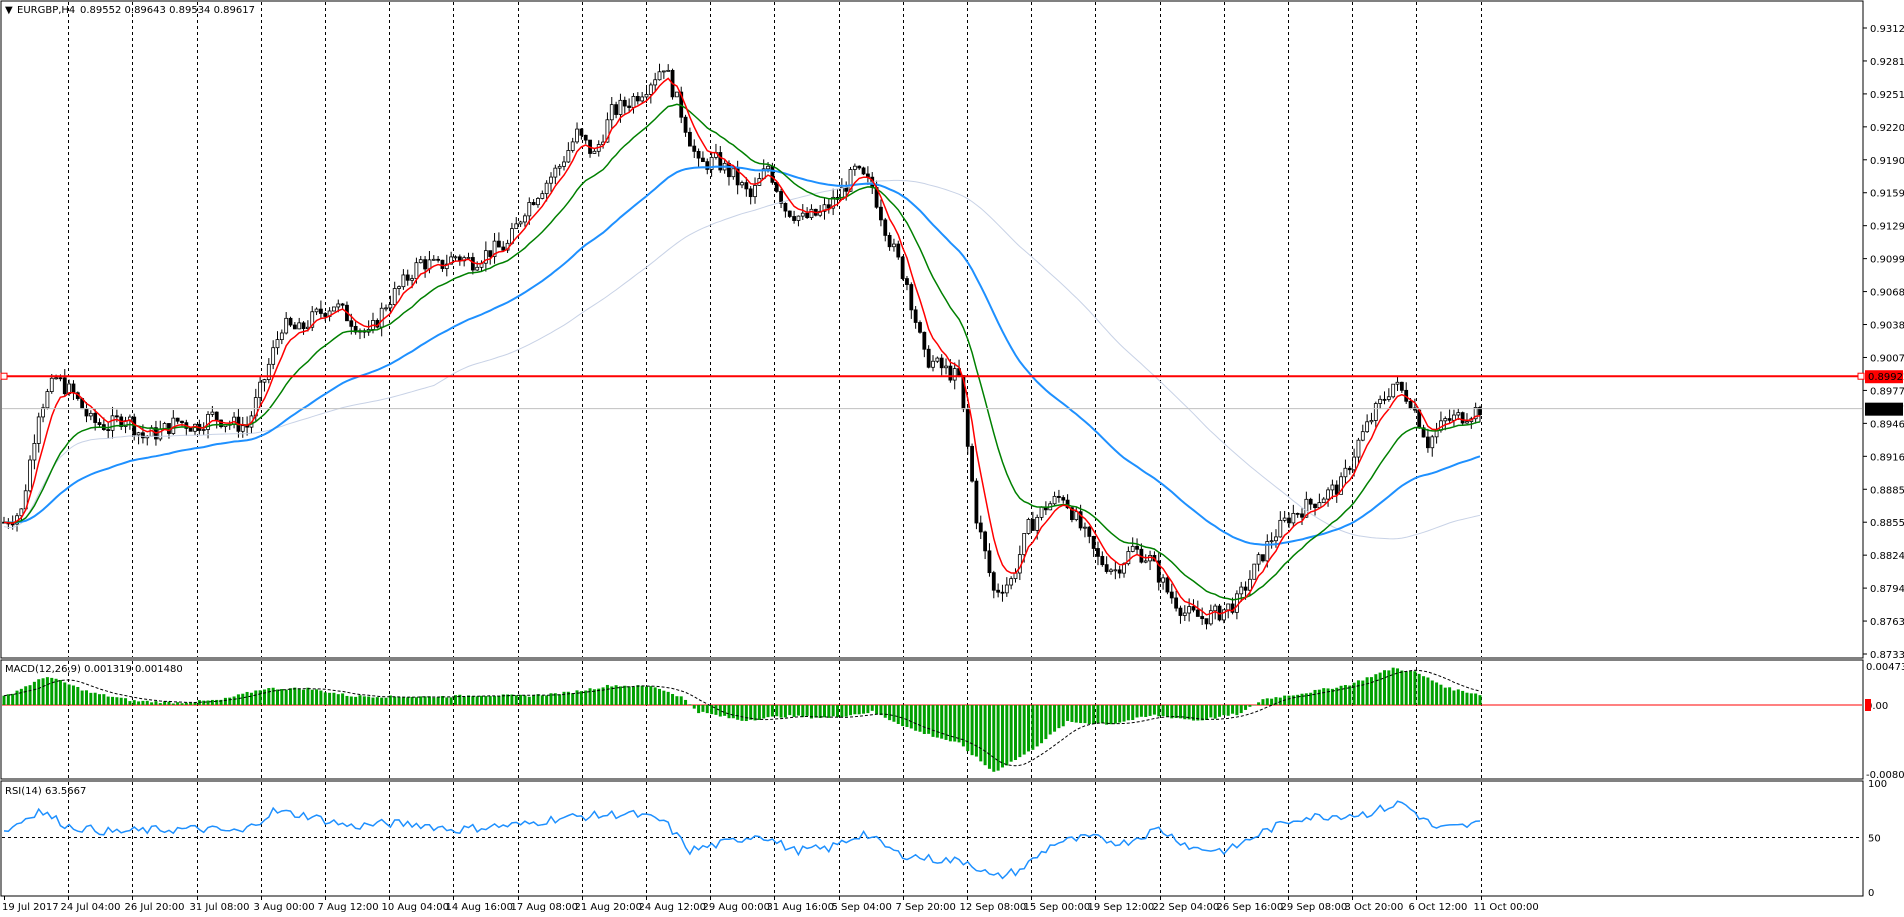 This screenshot has width=1904, height=917. What do you see at coordinates (1887, 622) in the screenshot?
I see `price-label: 0.87635` at bounding box center [1887, 622].